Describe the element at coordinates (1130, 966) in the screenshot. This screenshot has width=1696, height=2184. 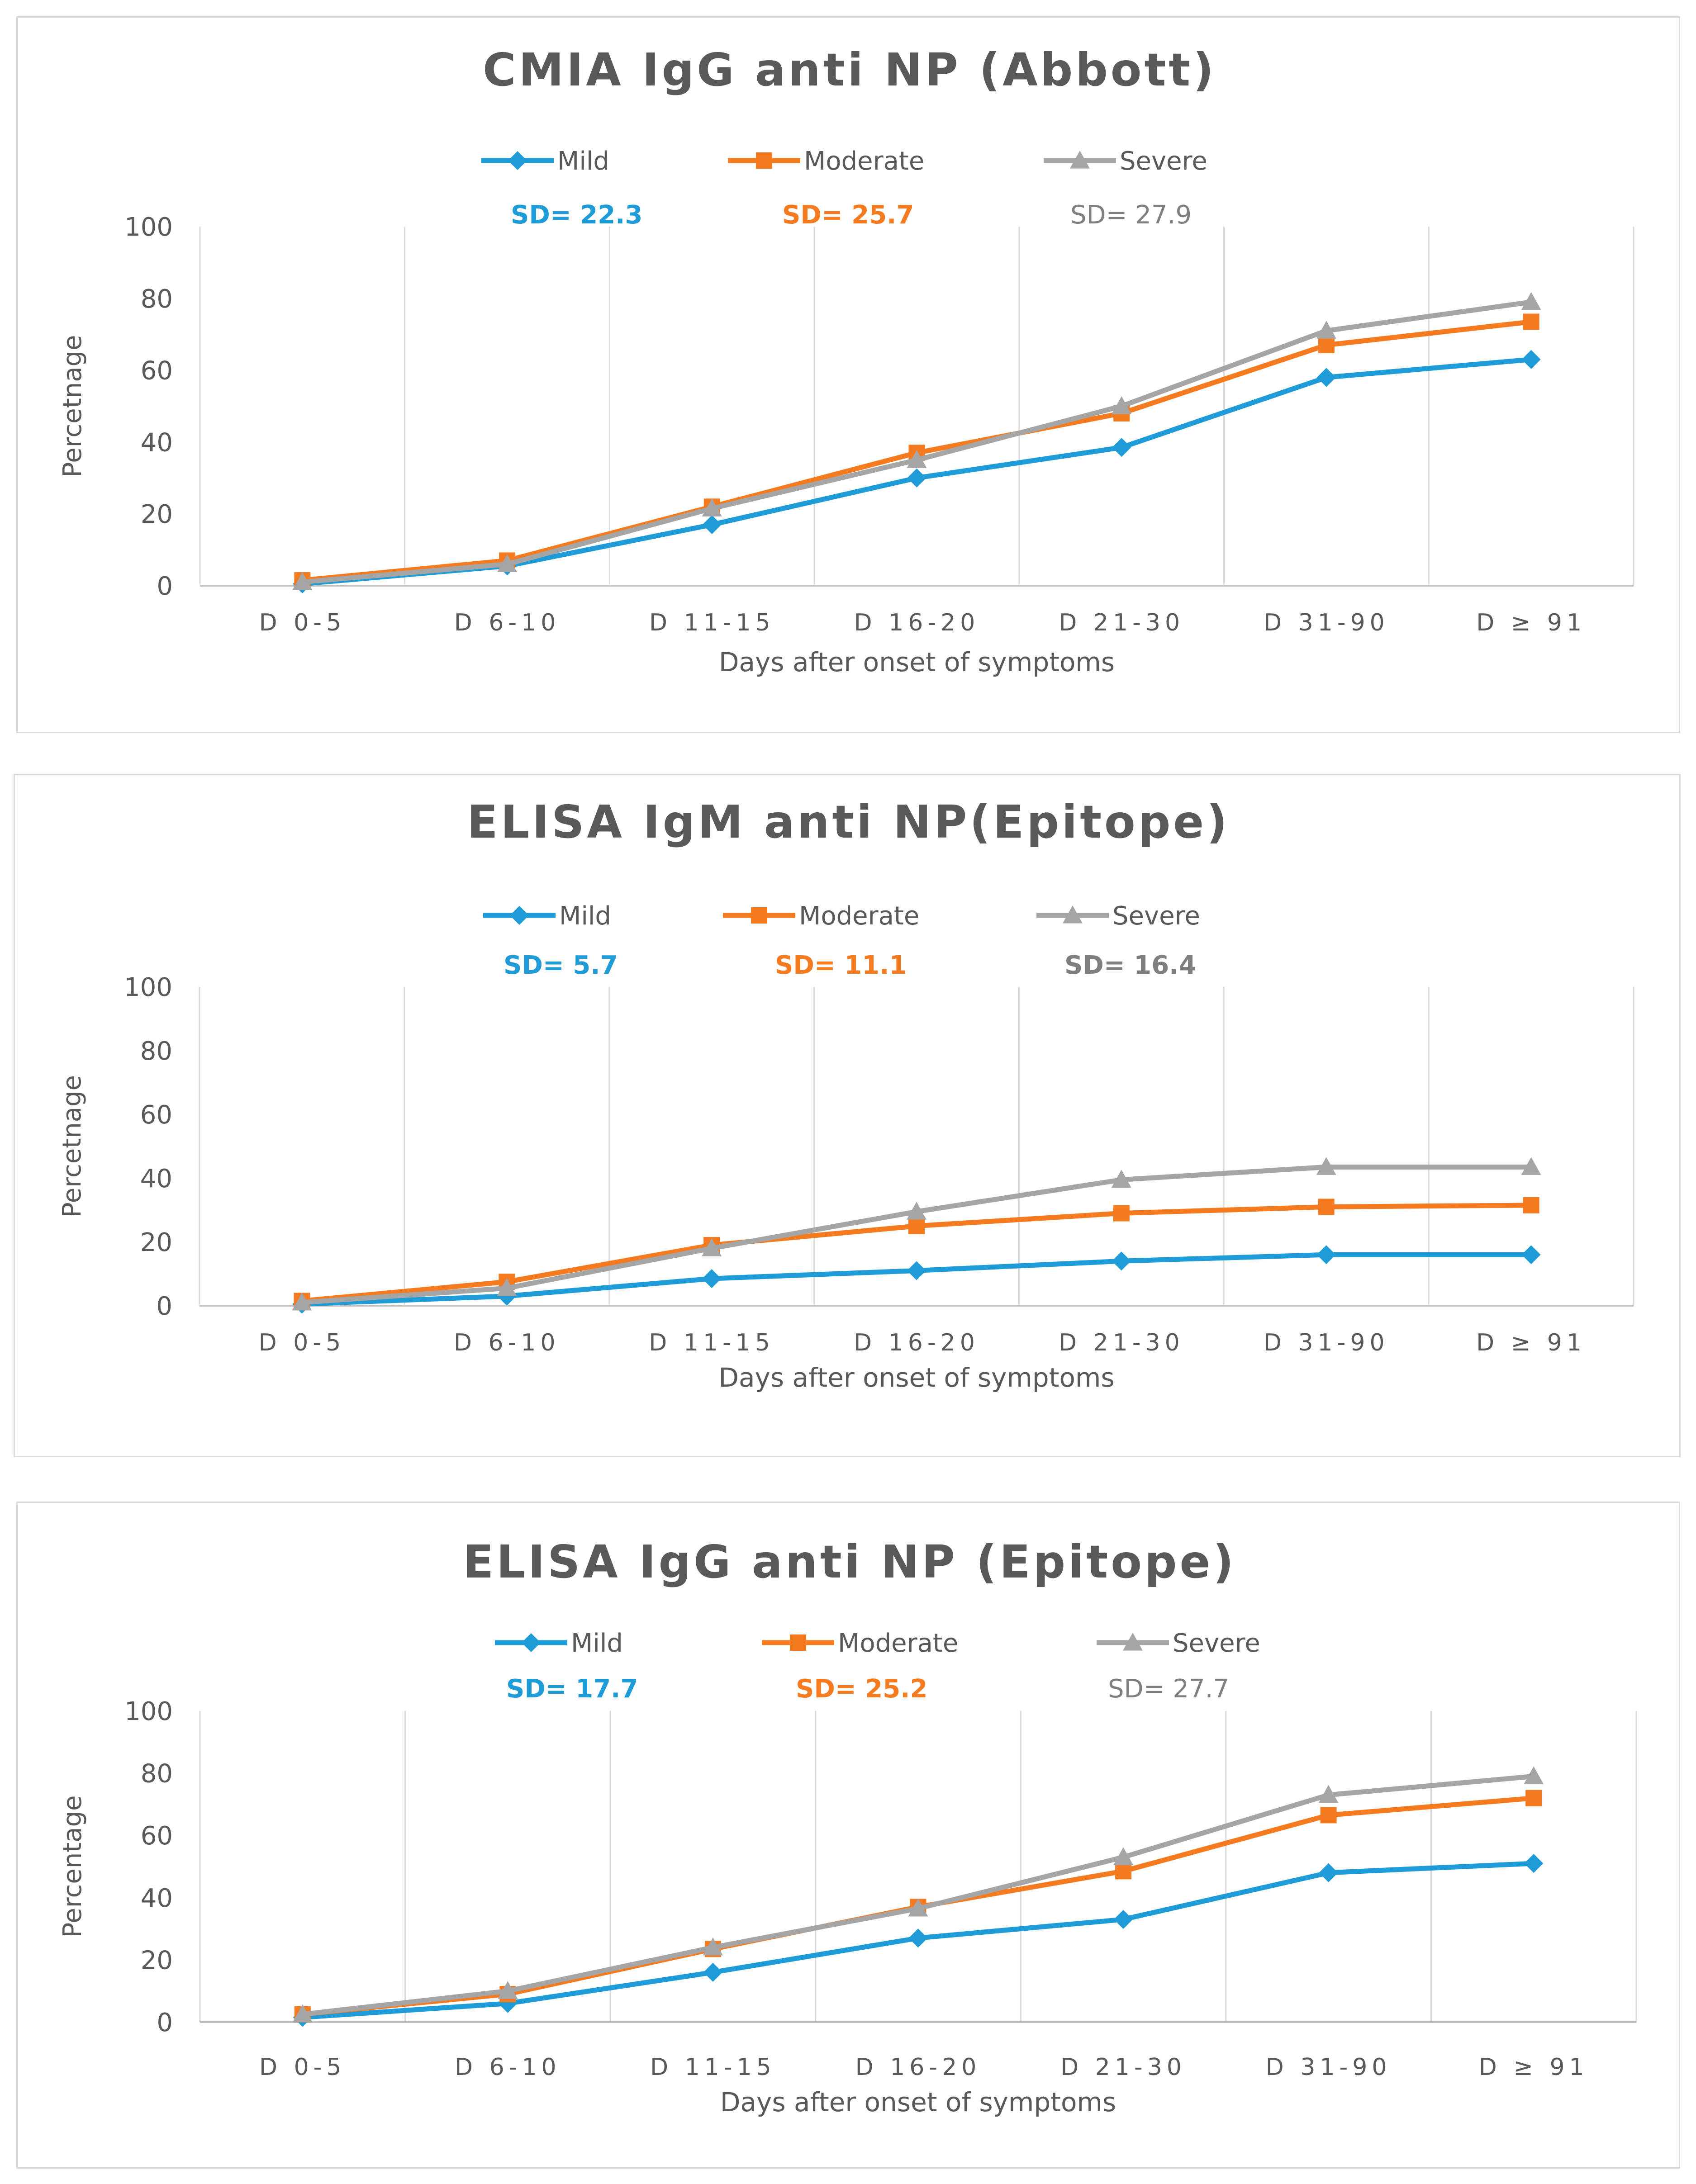
I see `sd-label-severe: SD= 16.4` at that location.